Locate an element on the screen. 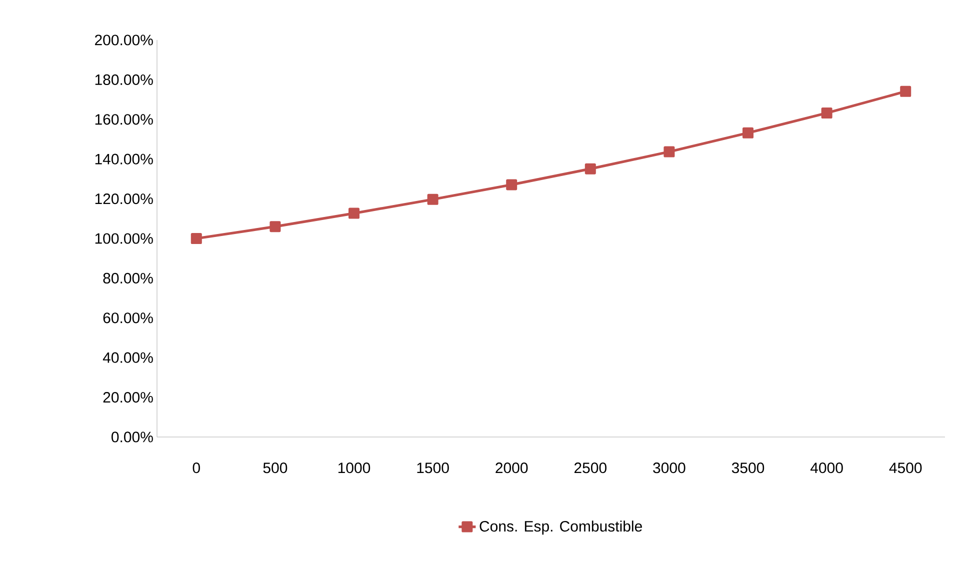 The width and height of the screenshot is (956, 582). y-tick-label: 40.00% is located at coordinates (127, 357).